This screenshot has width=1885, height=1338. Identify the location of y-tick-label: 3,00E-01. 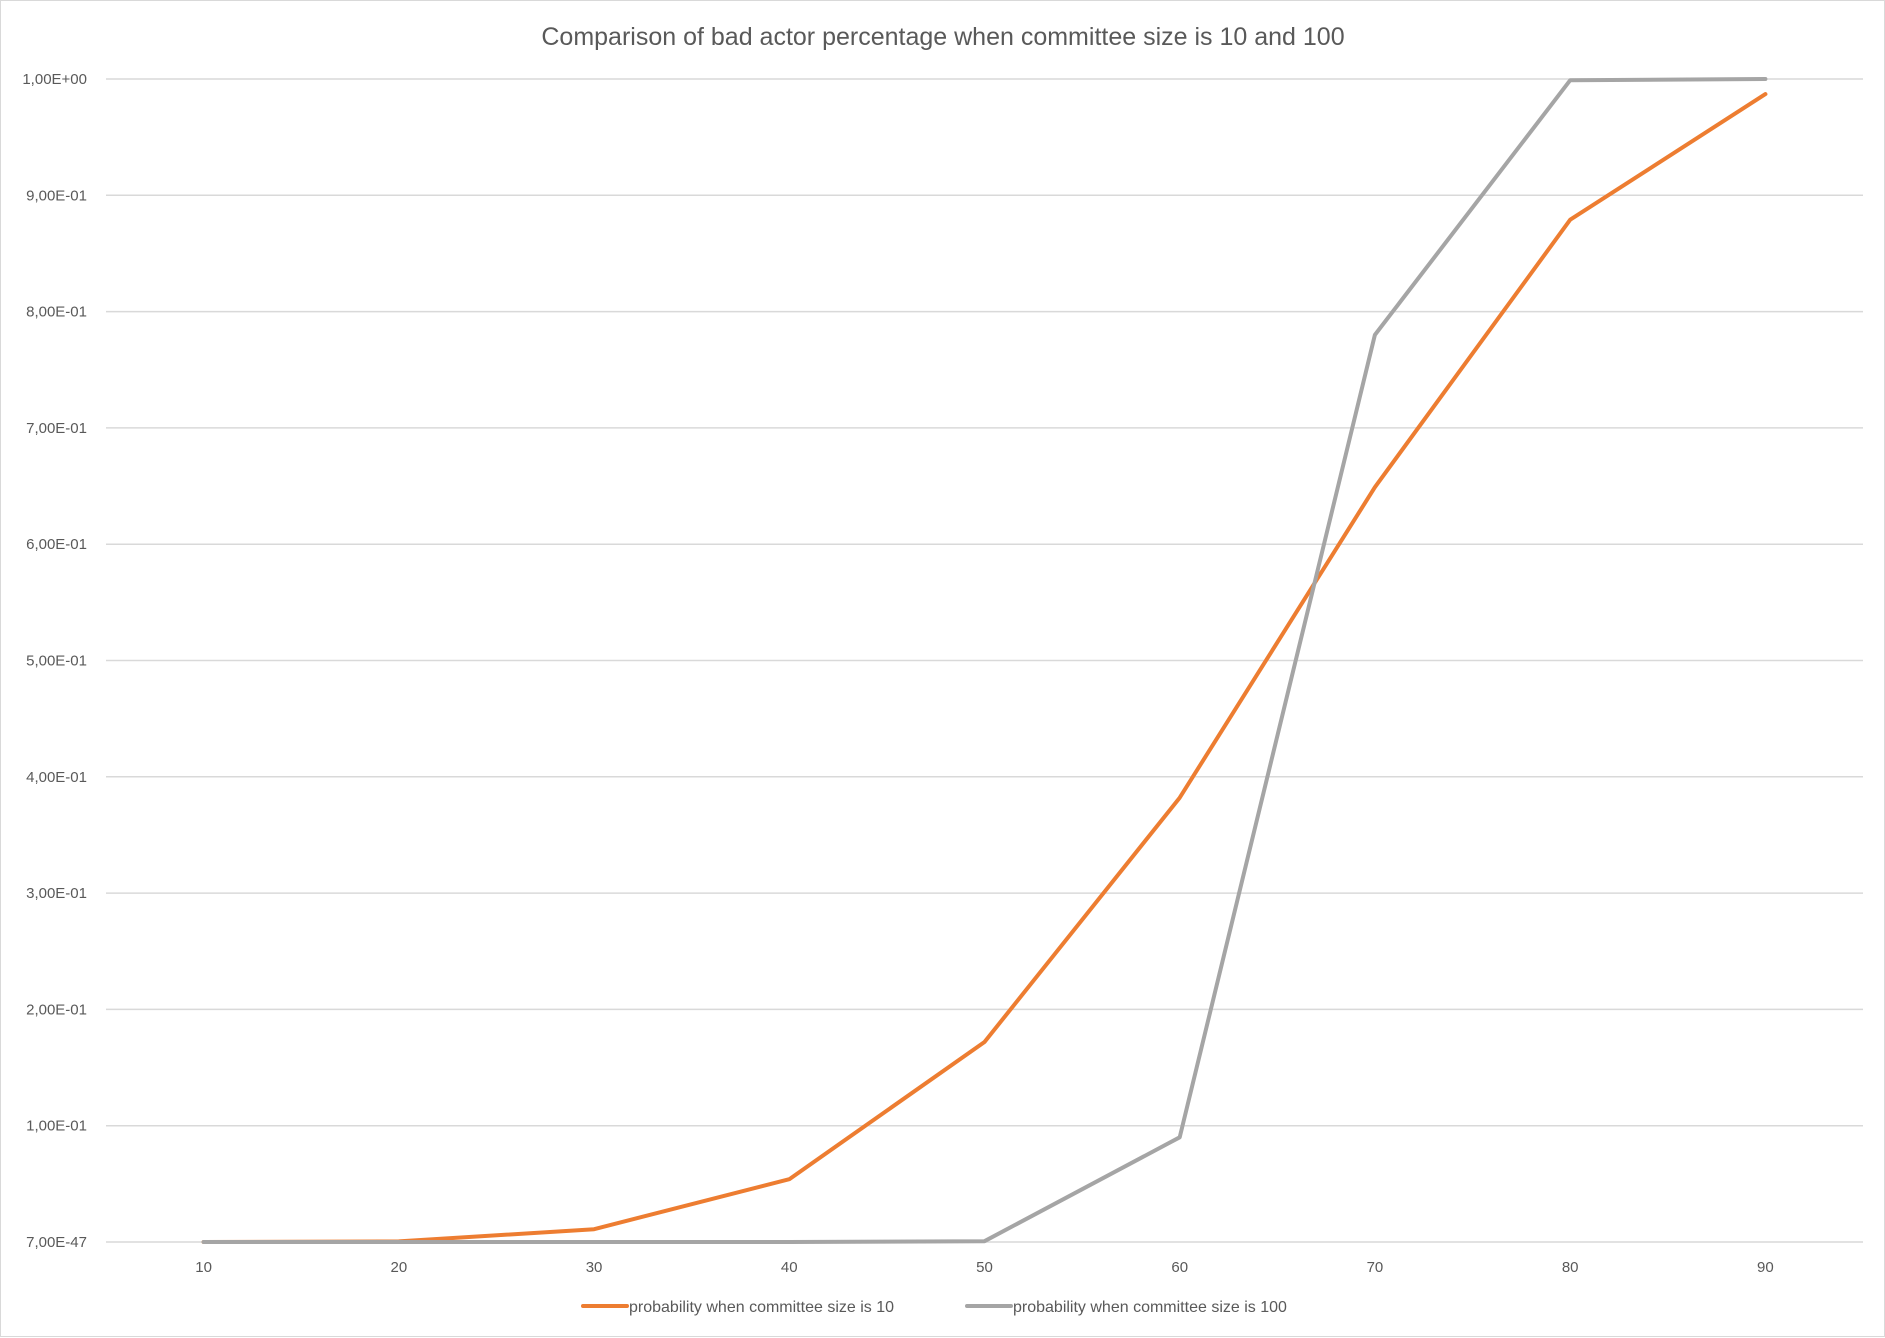
(56, 893).